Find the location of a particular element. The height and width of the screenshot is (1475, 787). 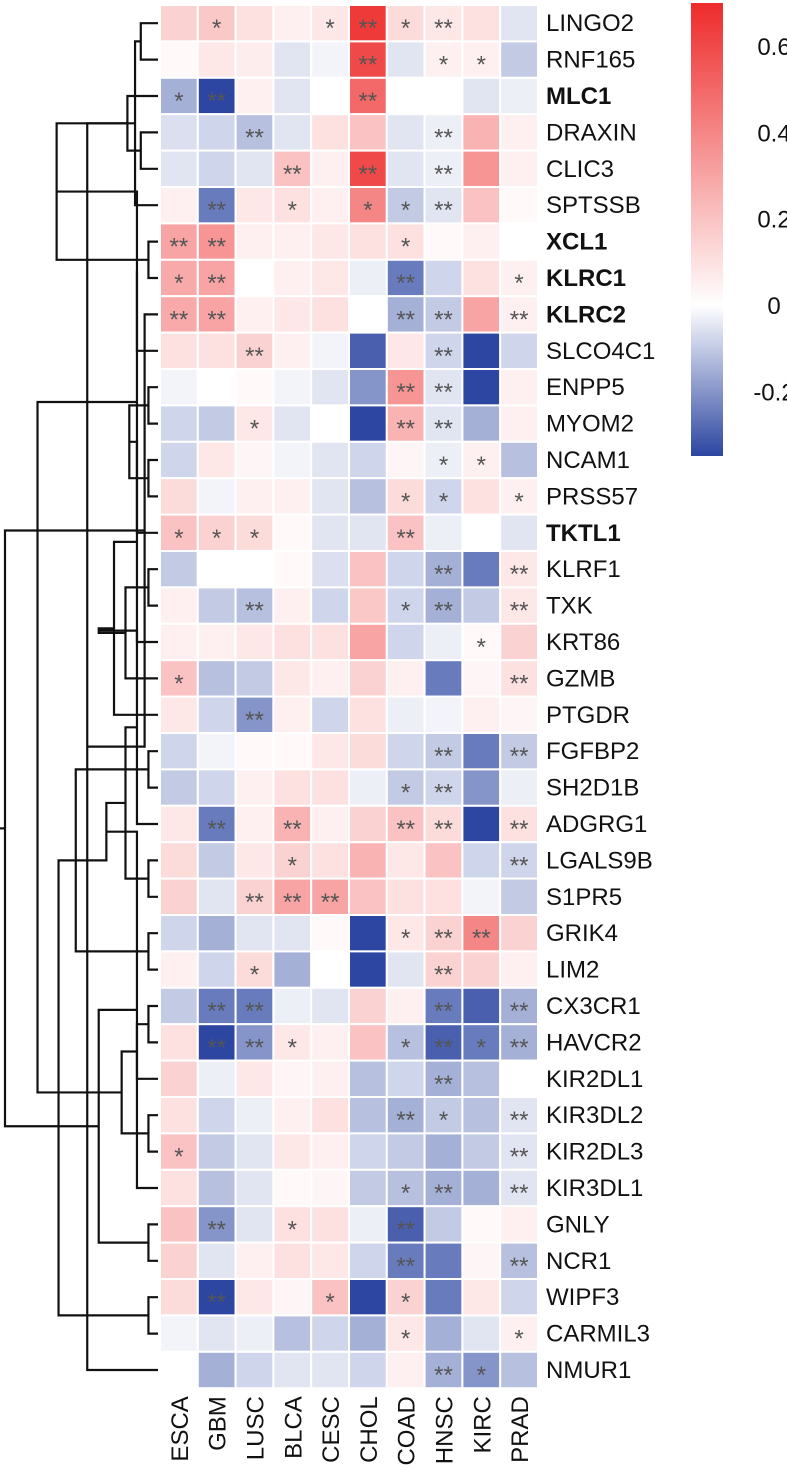

gene-label: SPTSSB is located at coordinates (593, 205).